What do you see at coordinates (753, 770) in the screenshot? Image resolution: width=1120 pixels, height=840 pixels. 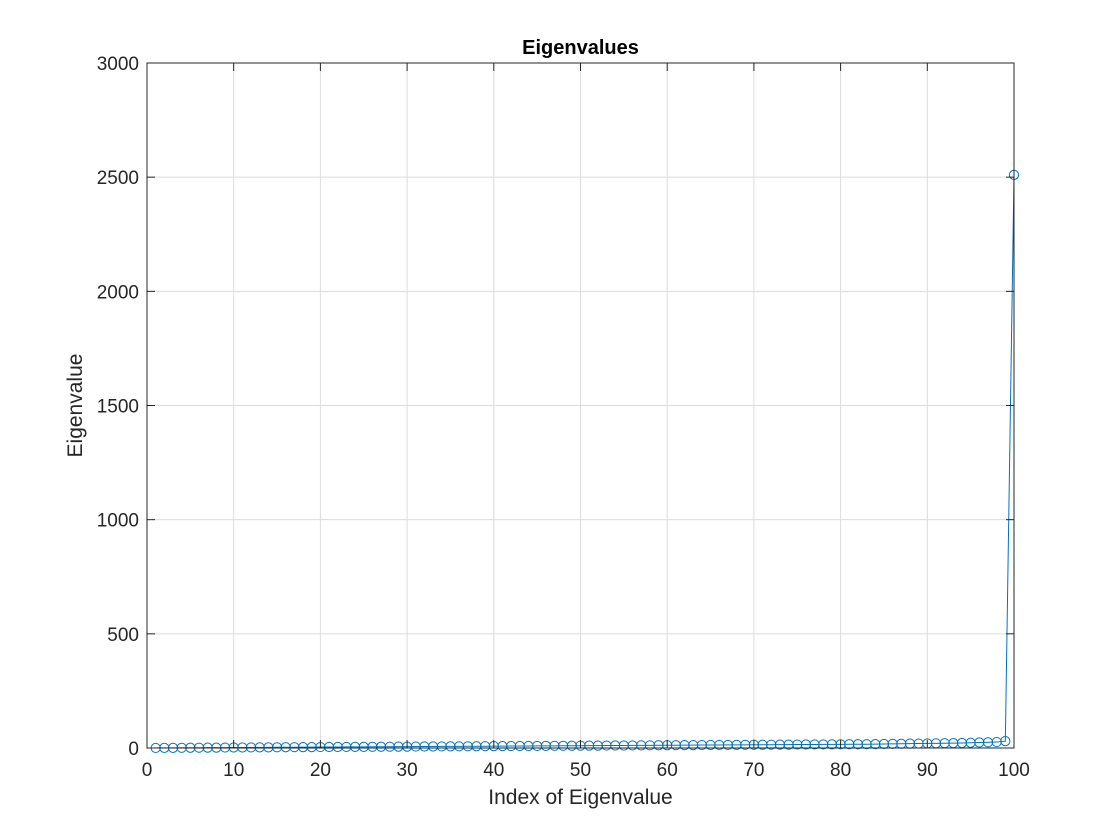 I see `x-tick-label: 70` at bounding box center [753, 770].